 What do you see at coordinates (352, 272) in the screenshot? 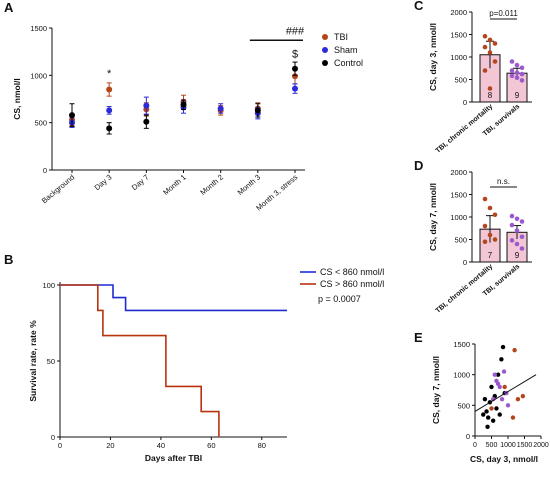
I see `legend-label-b: CS < 860 nmol/l` at bounding box center [352, 272].